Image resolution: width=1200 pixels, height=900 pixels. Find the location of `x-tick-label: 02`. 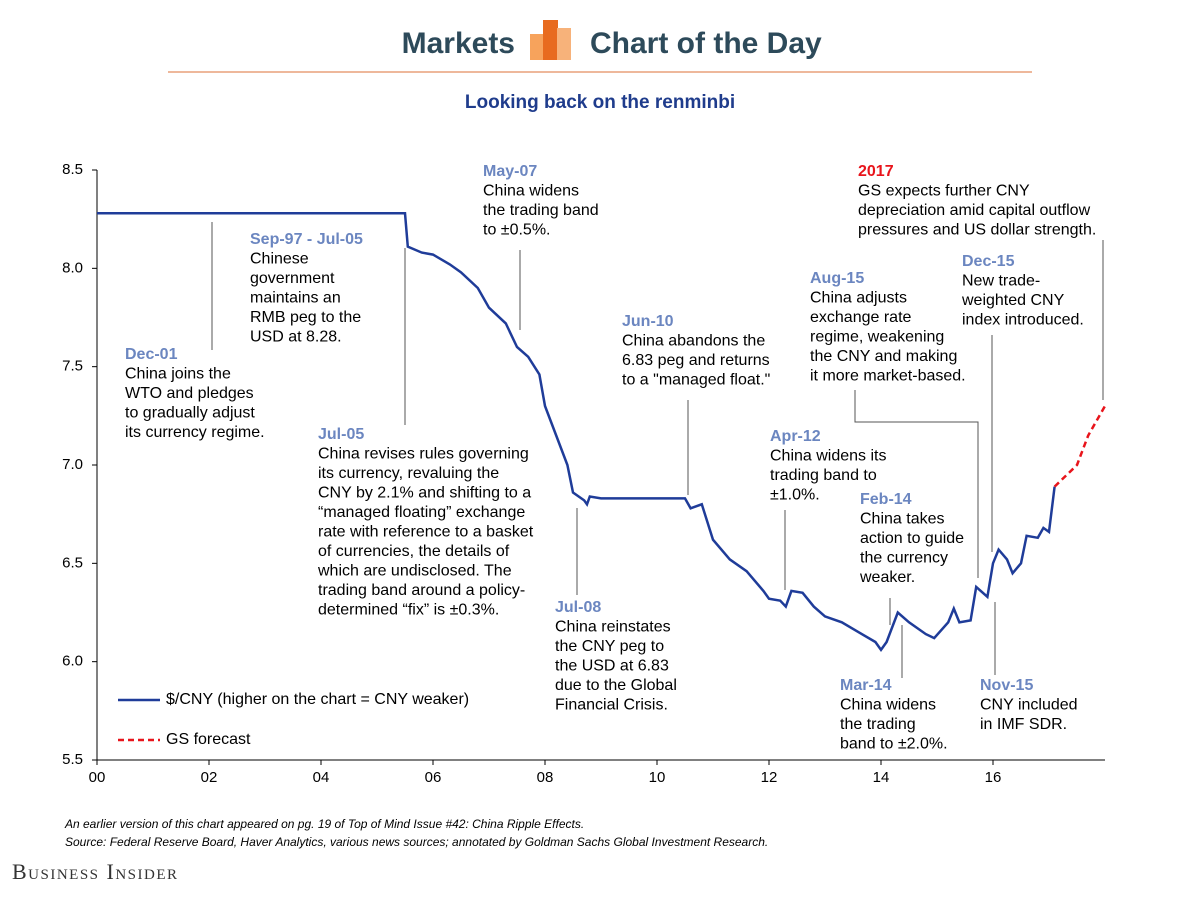

x-tick-label: 02 is located at coordinates (209, 777).